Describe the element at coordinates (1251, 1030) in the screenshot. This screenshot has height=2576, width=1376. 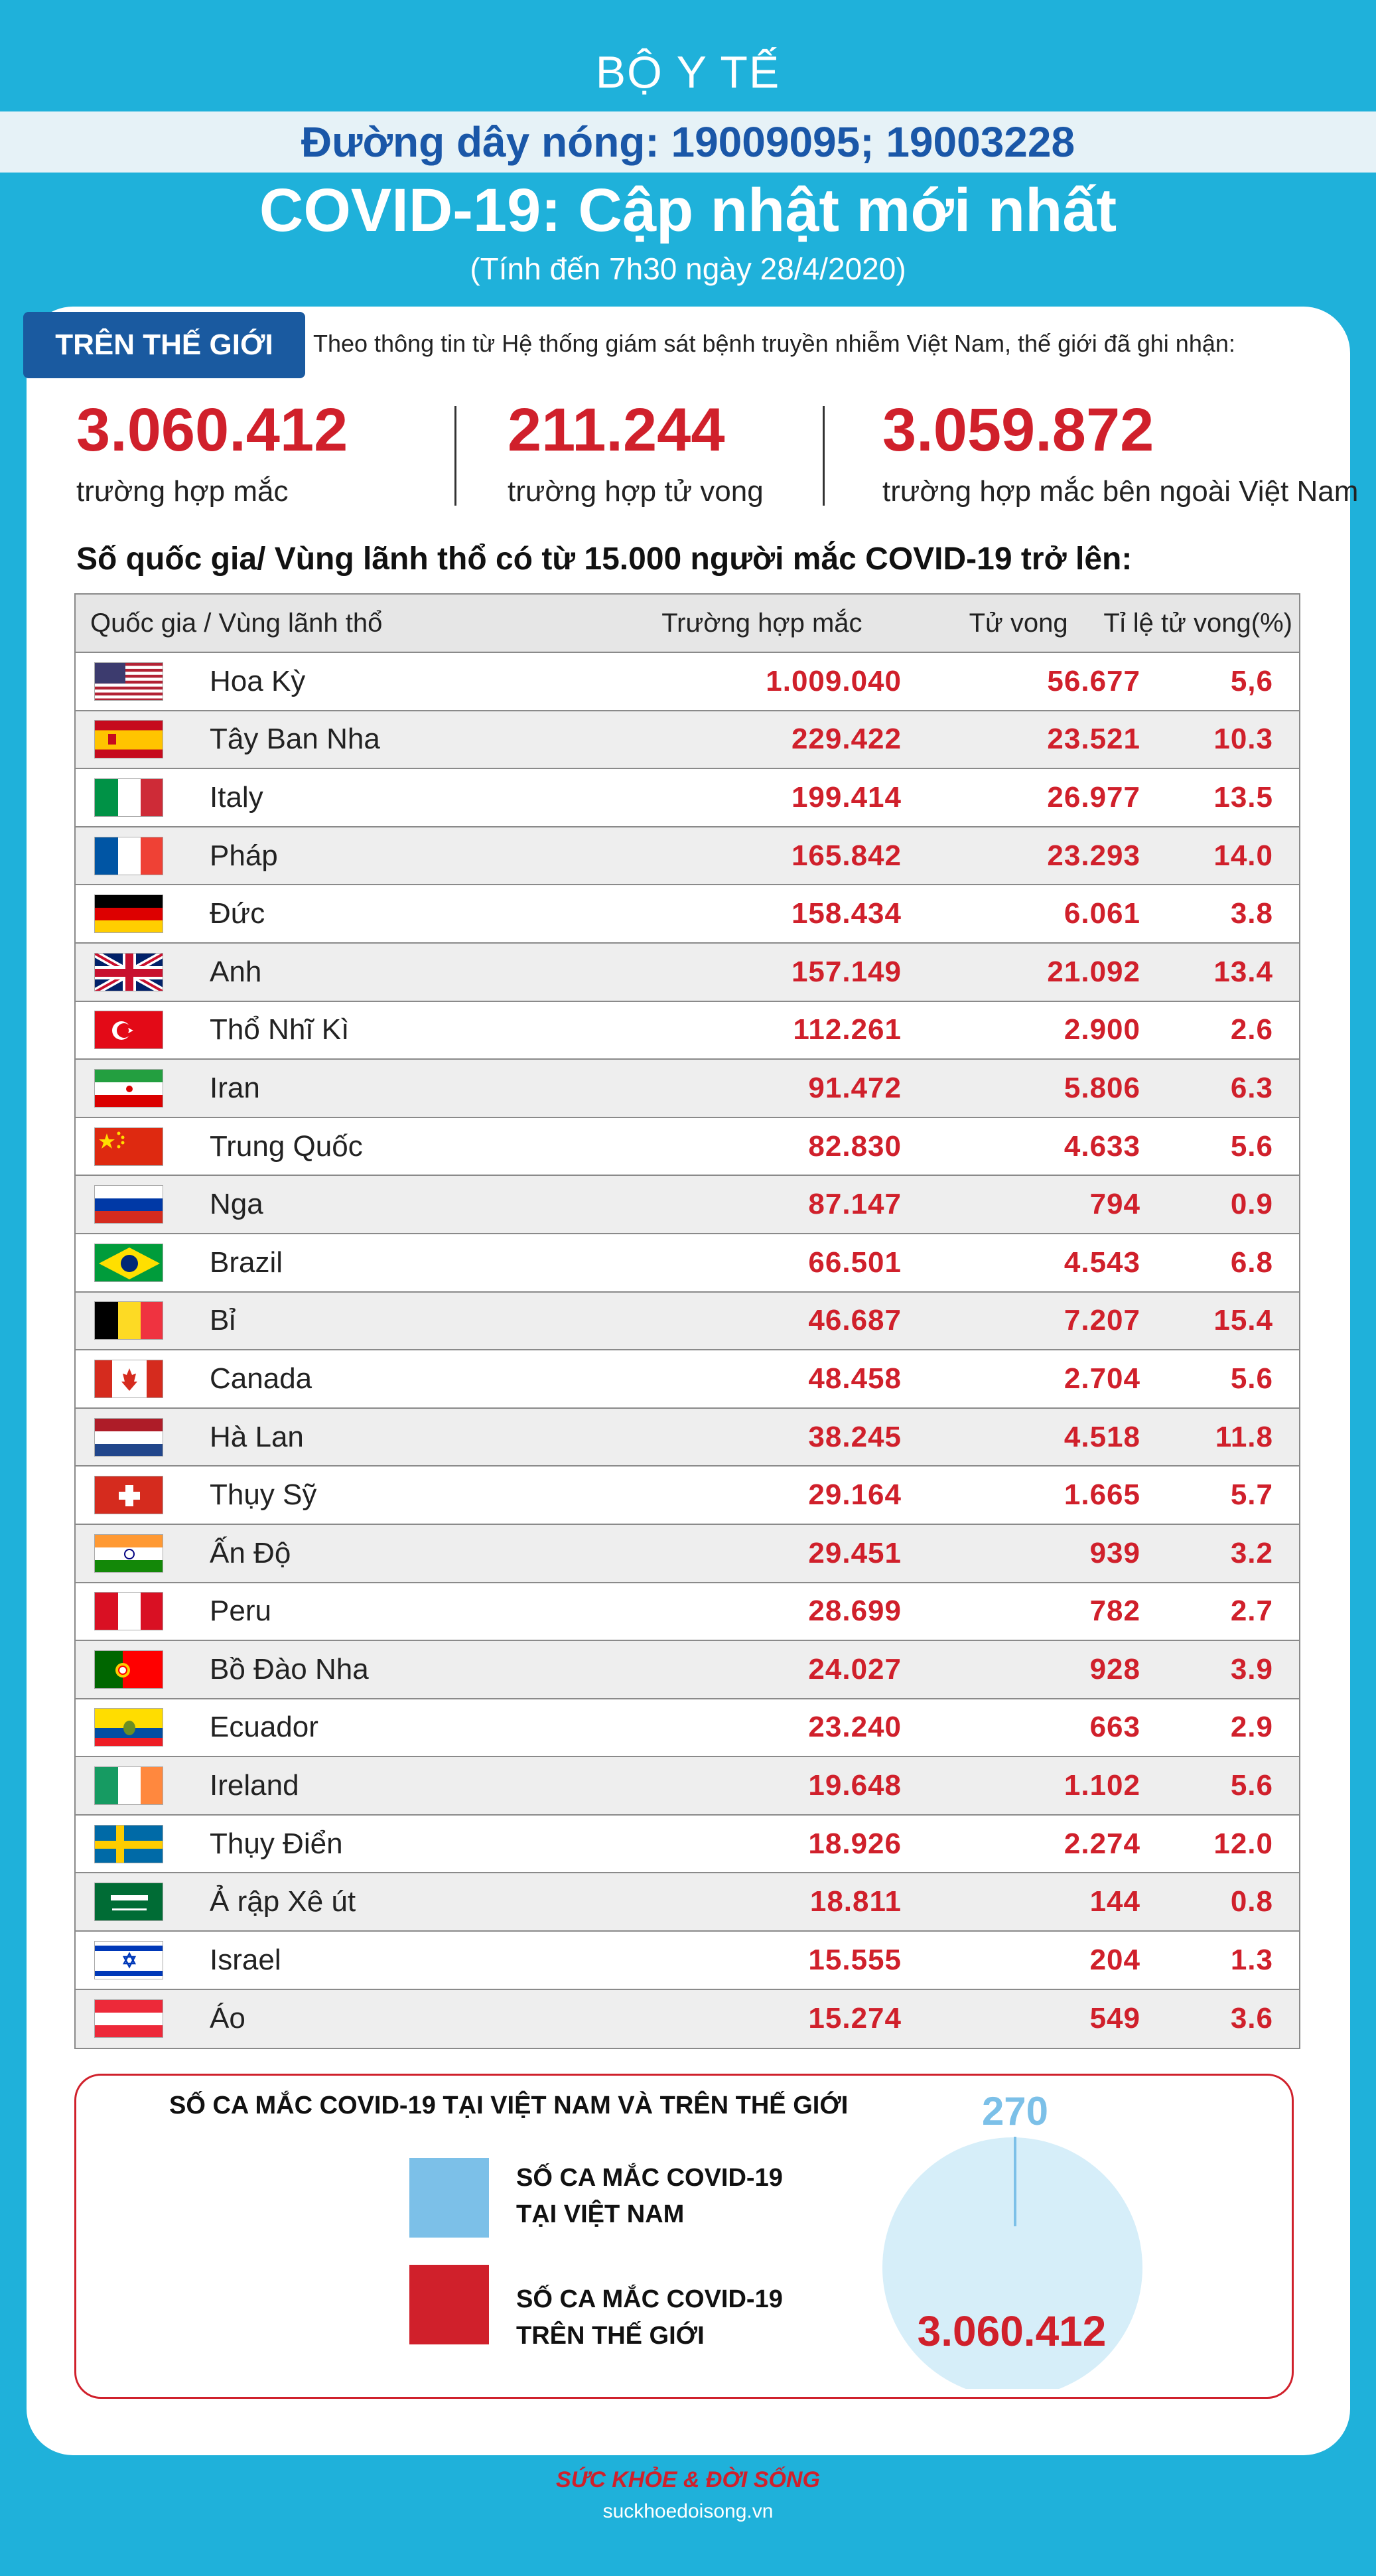
I see `rate-cell: 2.6` at that location.